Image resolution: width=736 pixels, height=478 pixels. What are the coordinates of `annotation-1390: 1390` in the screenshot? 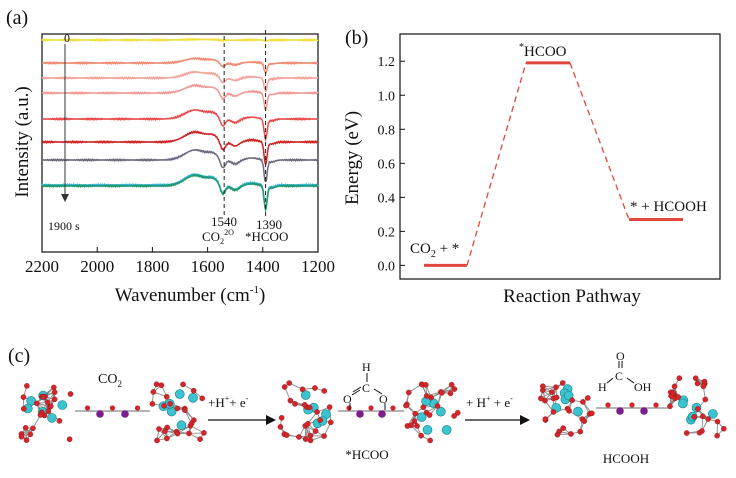 It's located at (269, 224).